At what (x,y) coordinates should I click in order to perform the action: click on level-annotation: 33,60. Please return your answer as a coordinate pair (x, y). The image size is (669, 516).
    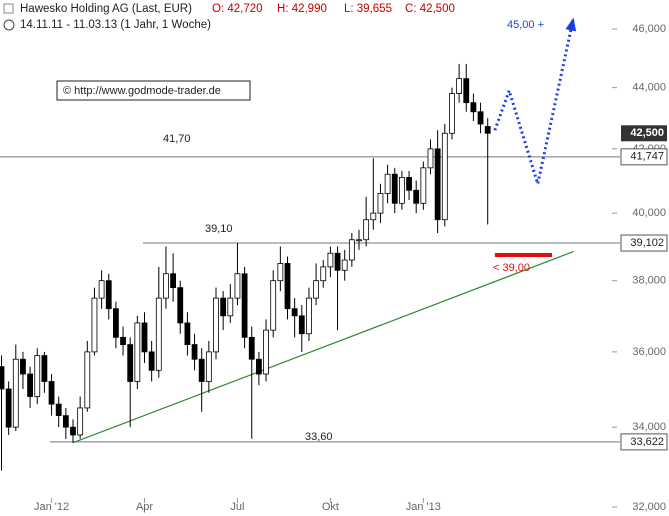
    Looking at the image, I should click on (319, 437).